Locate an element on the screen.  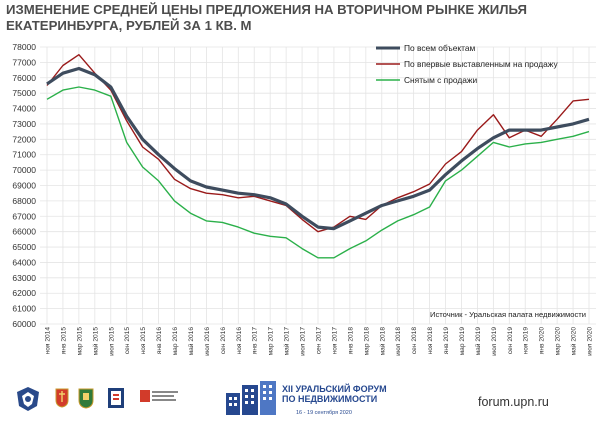
x-tick-label: янв 2019 is located at coordinates (446, 341).